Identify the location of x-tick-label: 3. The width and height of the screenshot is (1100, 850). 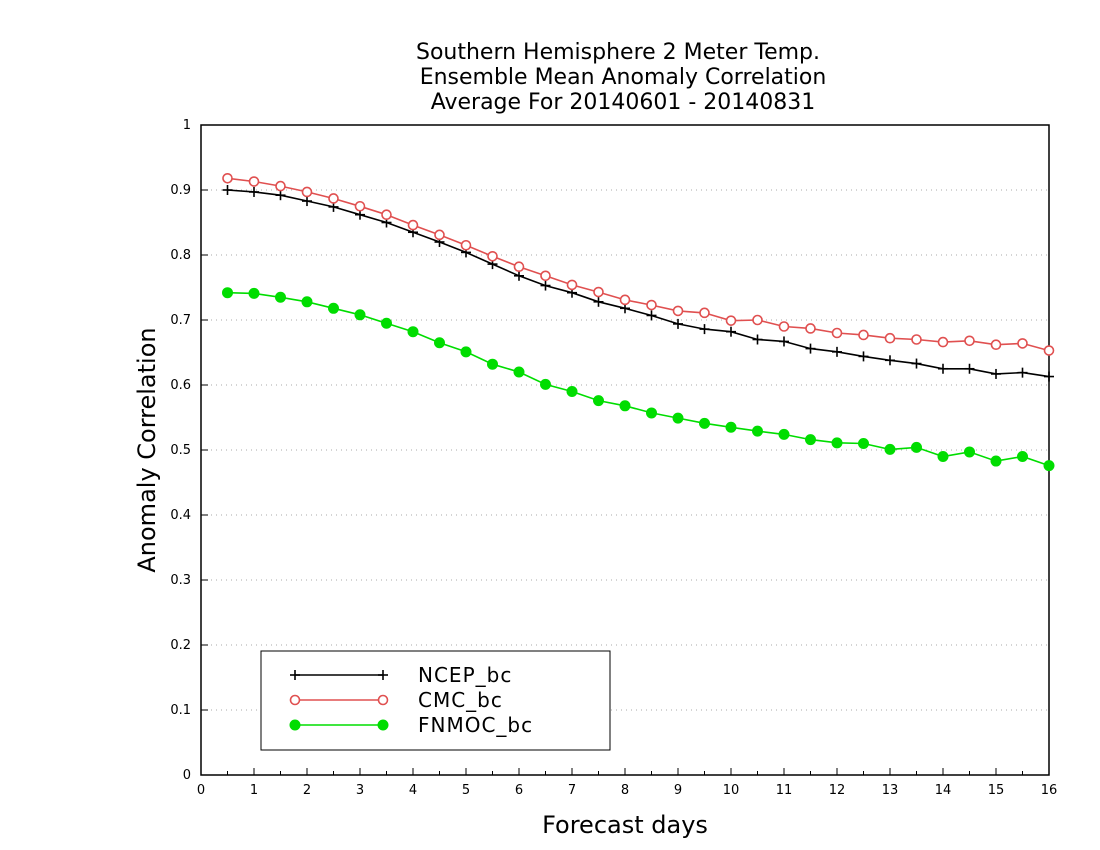
(360, 790).